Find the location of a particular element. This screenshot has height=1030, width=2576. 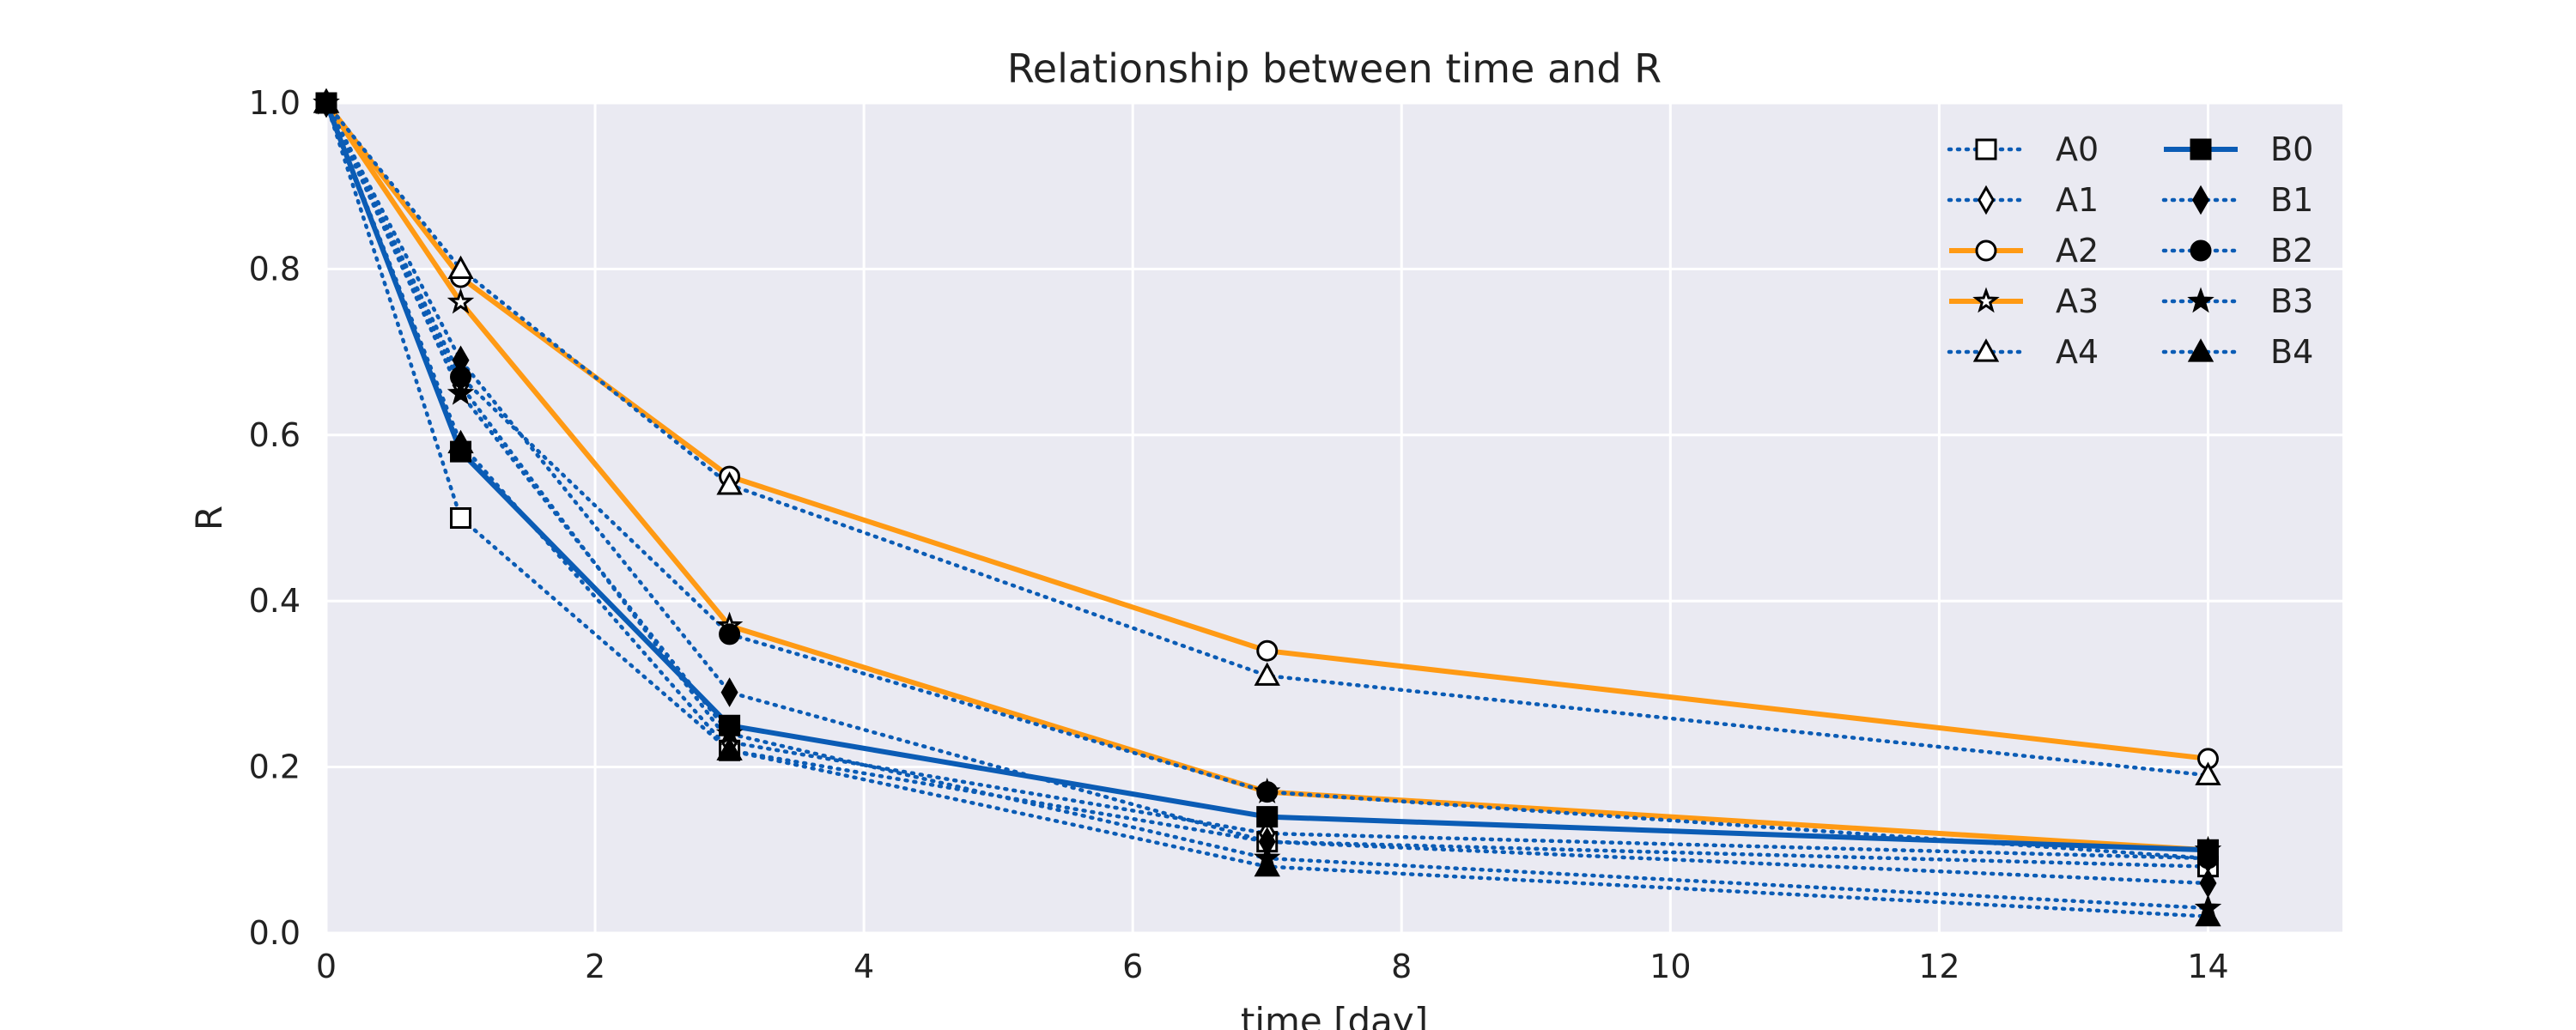

x-tick-label: 6 is located at coordinates (1133, 966).